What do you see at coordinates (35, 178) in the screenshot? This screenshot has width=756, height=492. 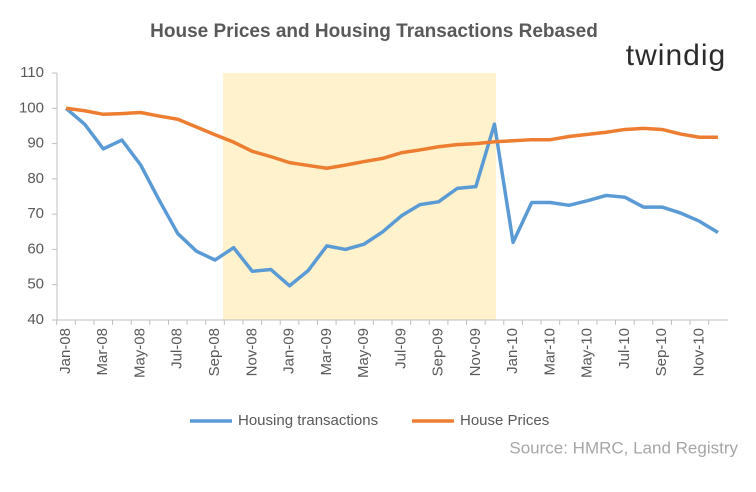 I see `y-tick-label: 80` at bounding box center [35, 178].